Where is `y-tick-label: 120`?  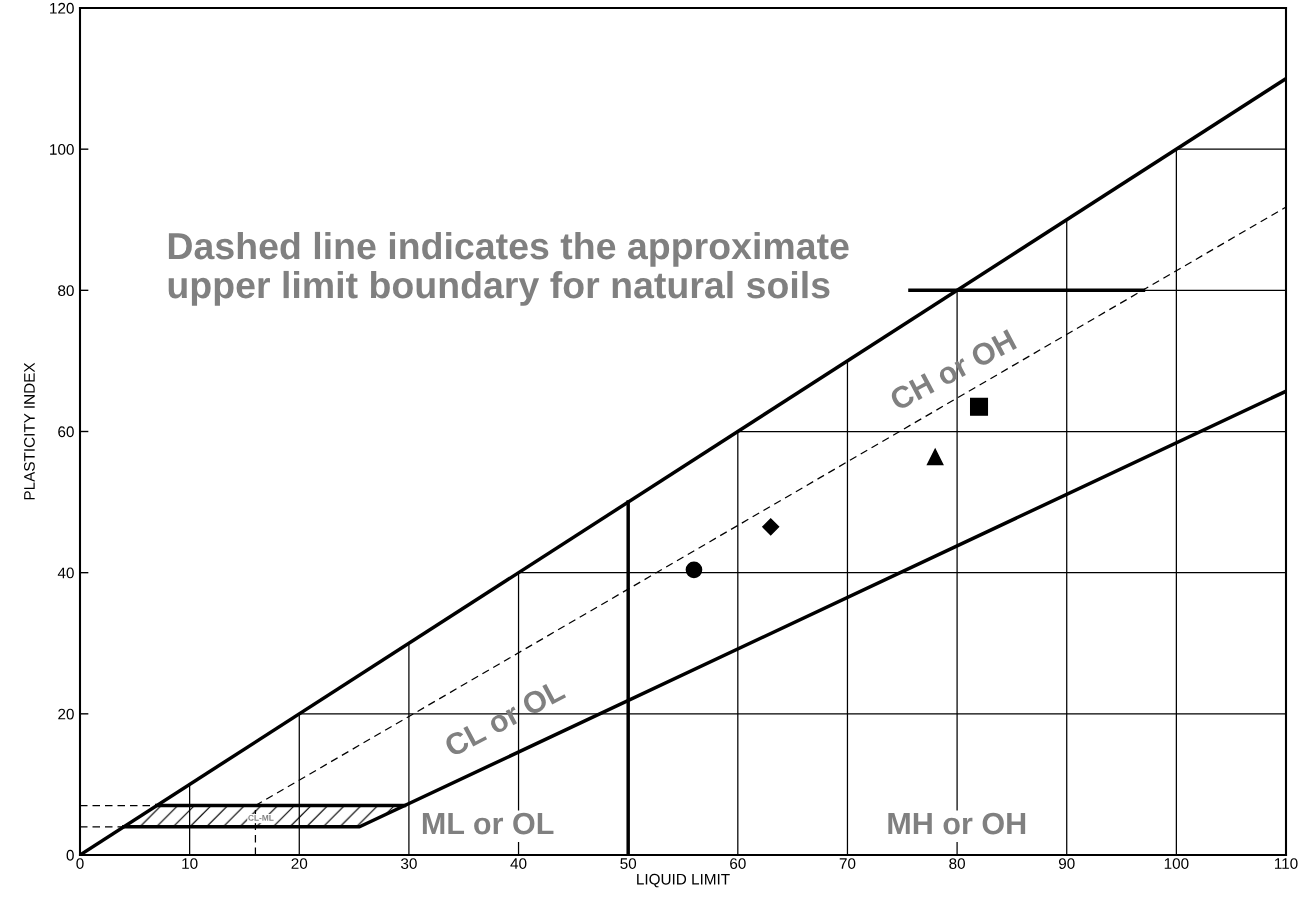 y-tick-label: 120 is located at coordinates (62, 8).